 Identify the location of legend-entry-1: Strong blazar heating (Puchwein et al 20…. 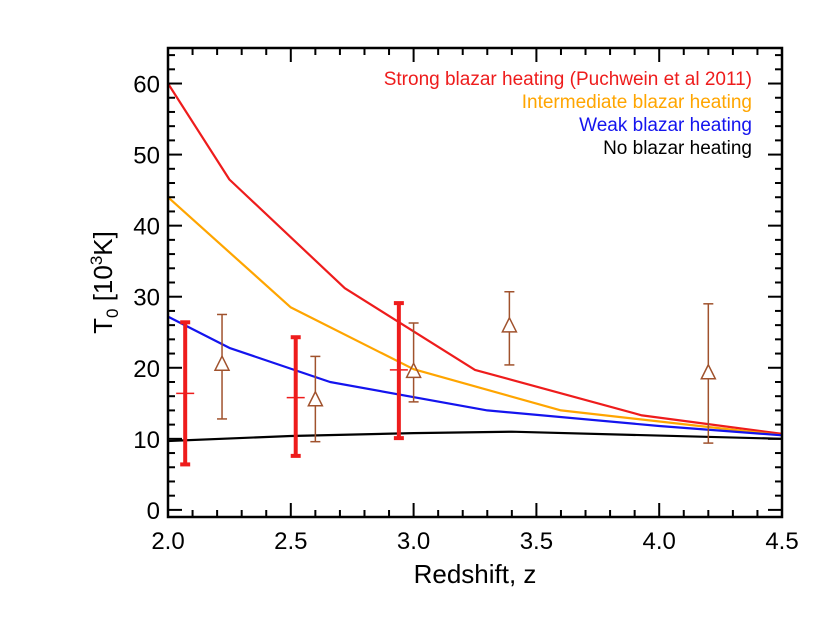
(568, 79).